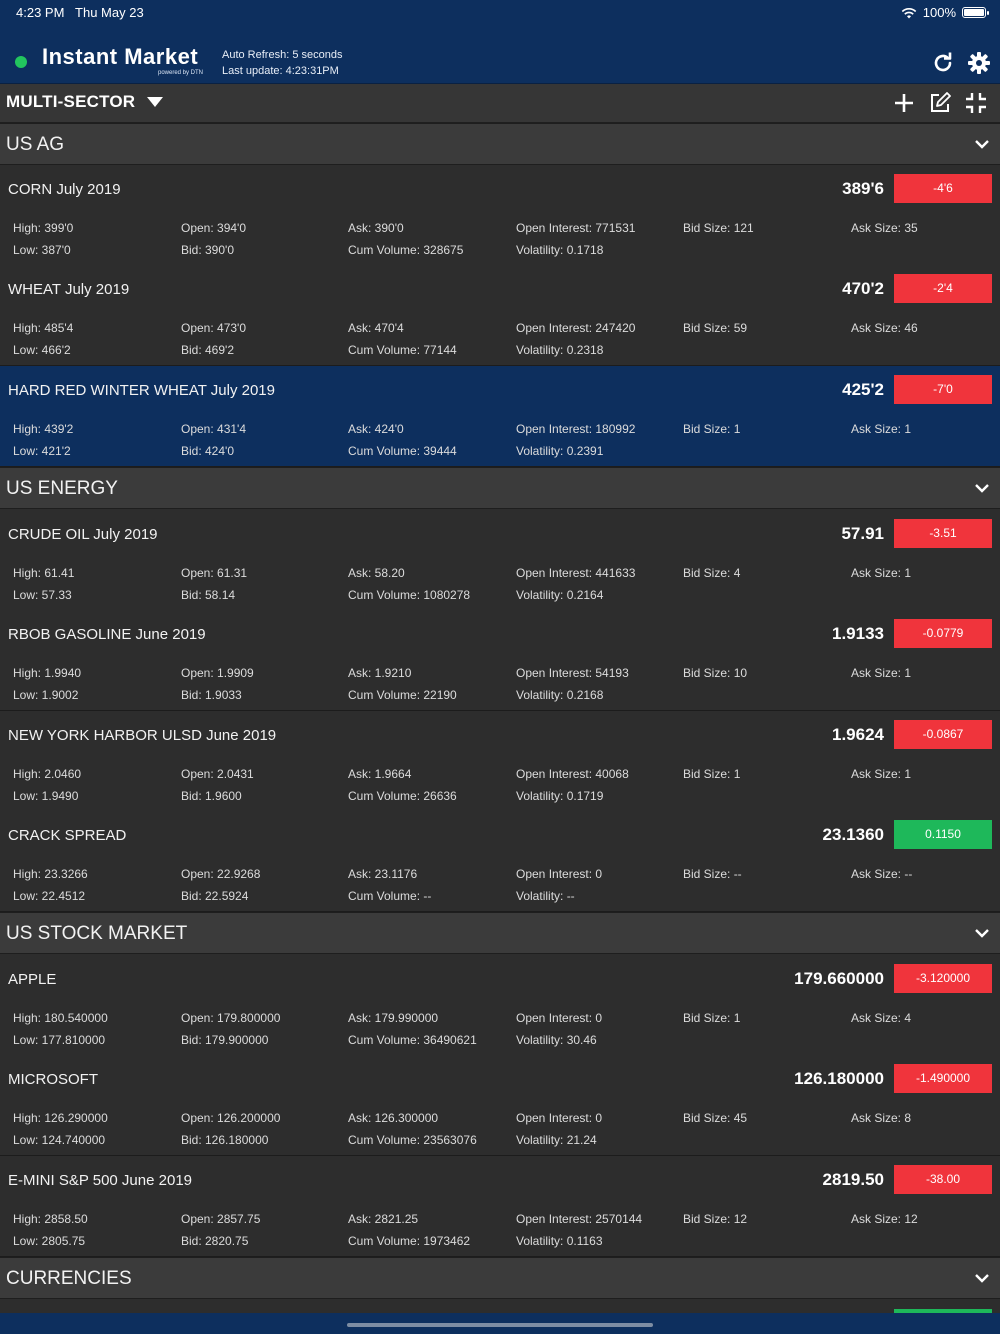  I want to click on section-title: CURRENCIES, so click(69, 1278).